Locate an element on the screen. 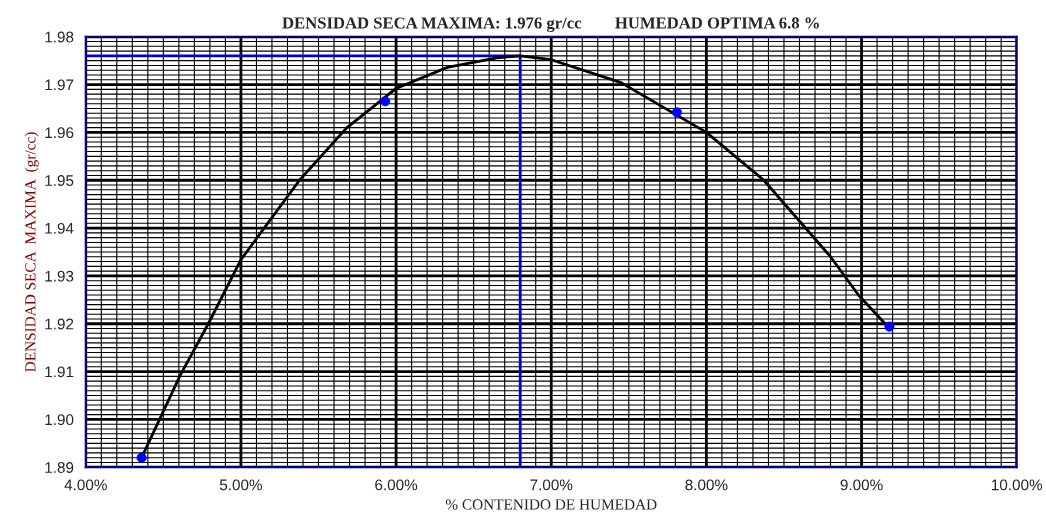 The height and width of the screenshot is (525, 1046). x-tick-label: 5.00% is located at coordinates (241, 485).